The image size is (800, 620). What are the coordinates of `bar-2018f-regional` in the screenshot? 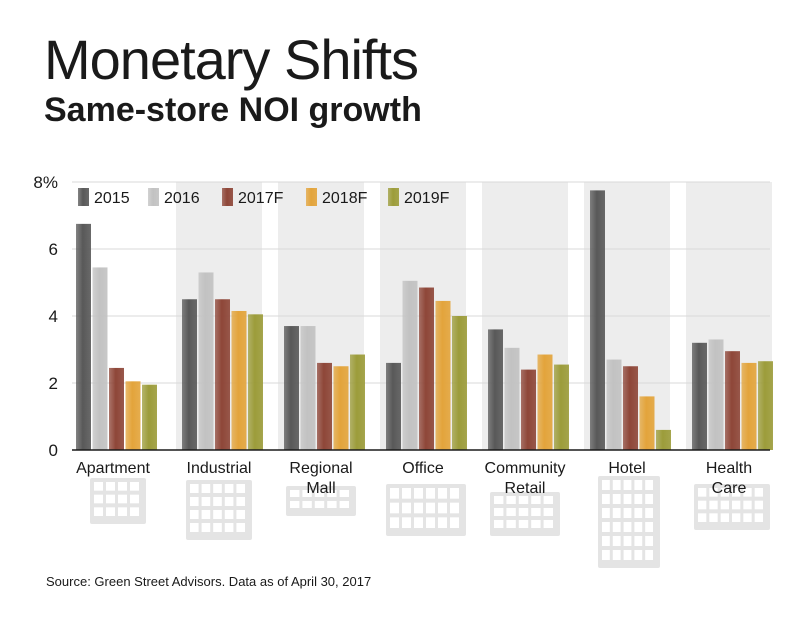 It's located at (341, 408).